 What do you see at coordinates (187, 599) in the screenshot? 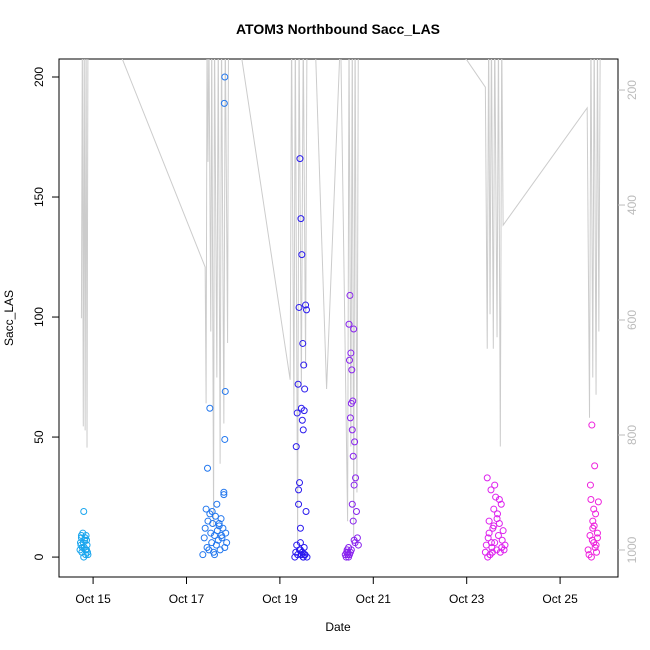
I see `x-tick-label: Oct 17` at bounding box center [187, 599].